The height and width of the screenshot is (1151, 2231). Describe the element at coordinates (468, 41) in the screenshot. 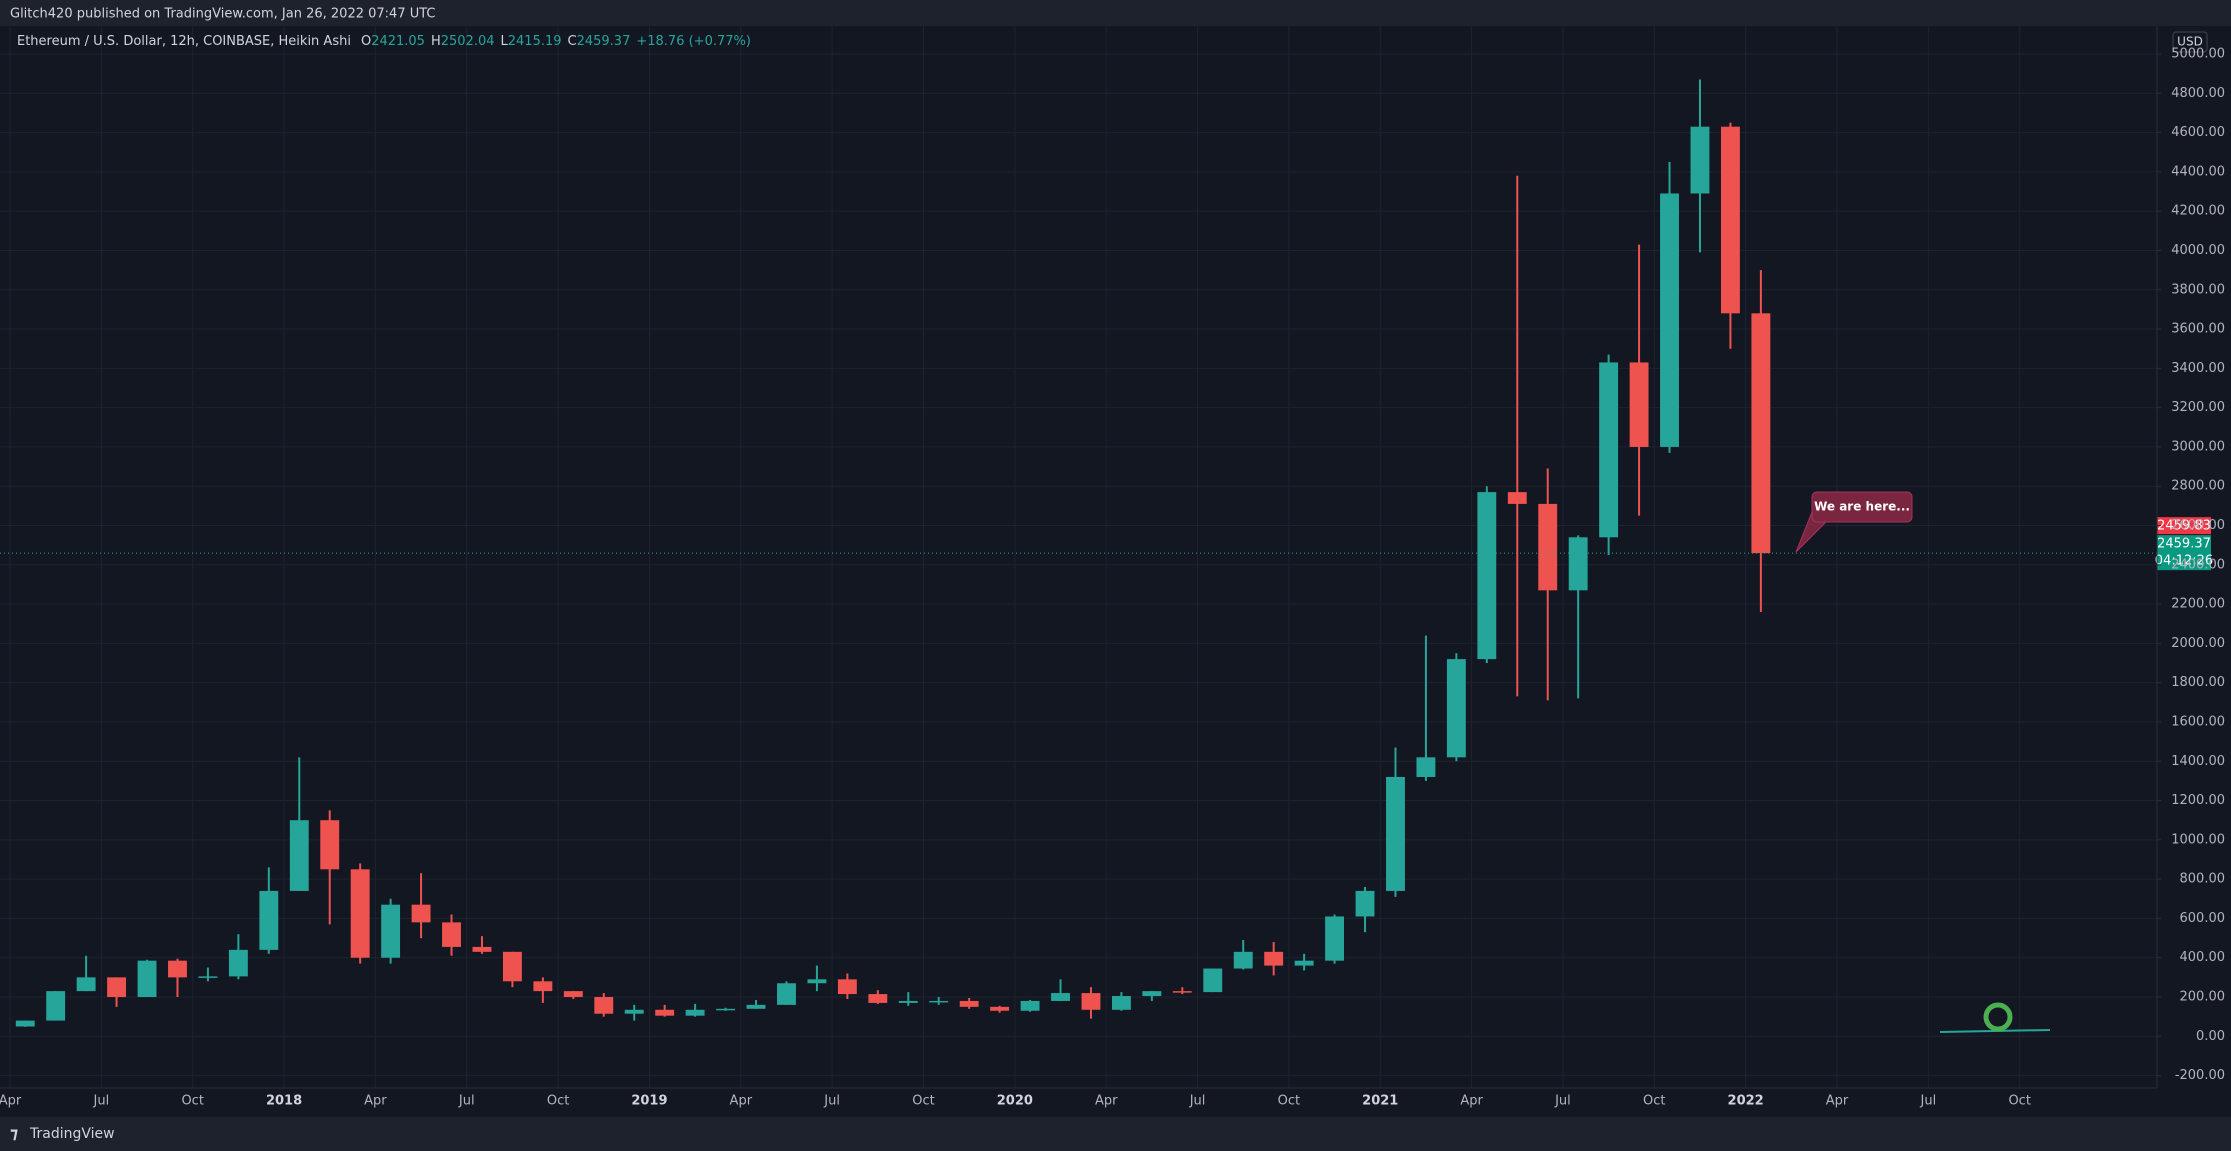

I see `legend-high: 2502.04` at that location.